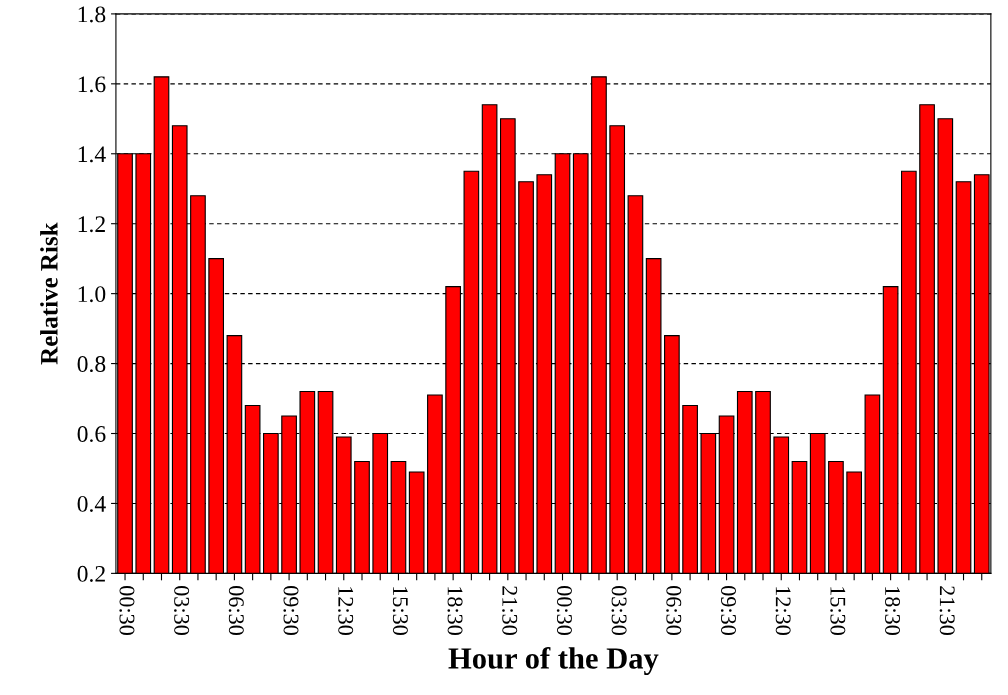  Describe the element at coordinates (91, 434) in the screenshot. I see `y-tick-label: 0.6` at that location.